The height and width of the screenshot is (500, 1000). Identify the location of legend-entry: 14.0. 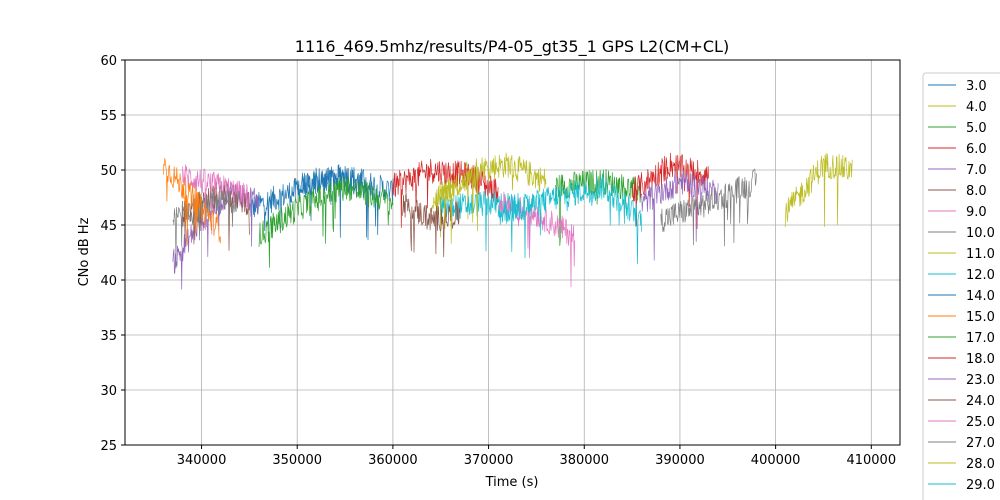
(980, 296).